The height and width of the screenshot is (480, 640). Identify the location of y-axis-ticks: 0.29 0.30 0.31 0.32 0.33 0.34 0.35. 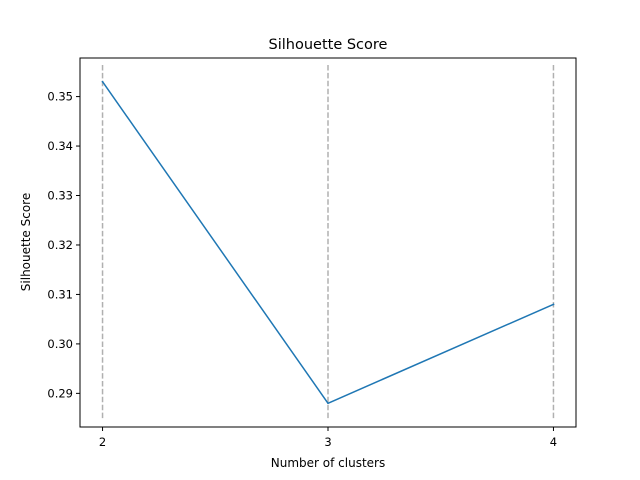
(63, 245).